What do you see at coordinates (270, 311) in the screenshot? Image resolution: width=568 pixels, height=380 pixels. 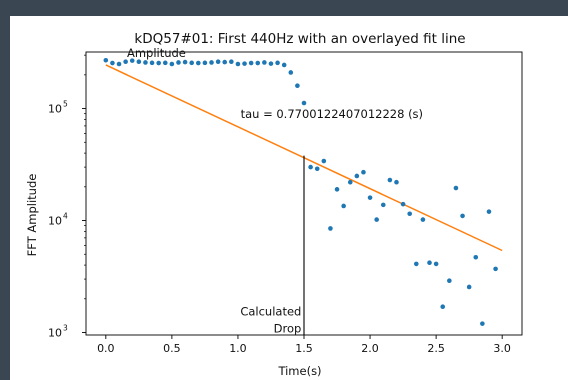 I see `calculated-annotation: Calculated` at bounding box center [270, 311].